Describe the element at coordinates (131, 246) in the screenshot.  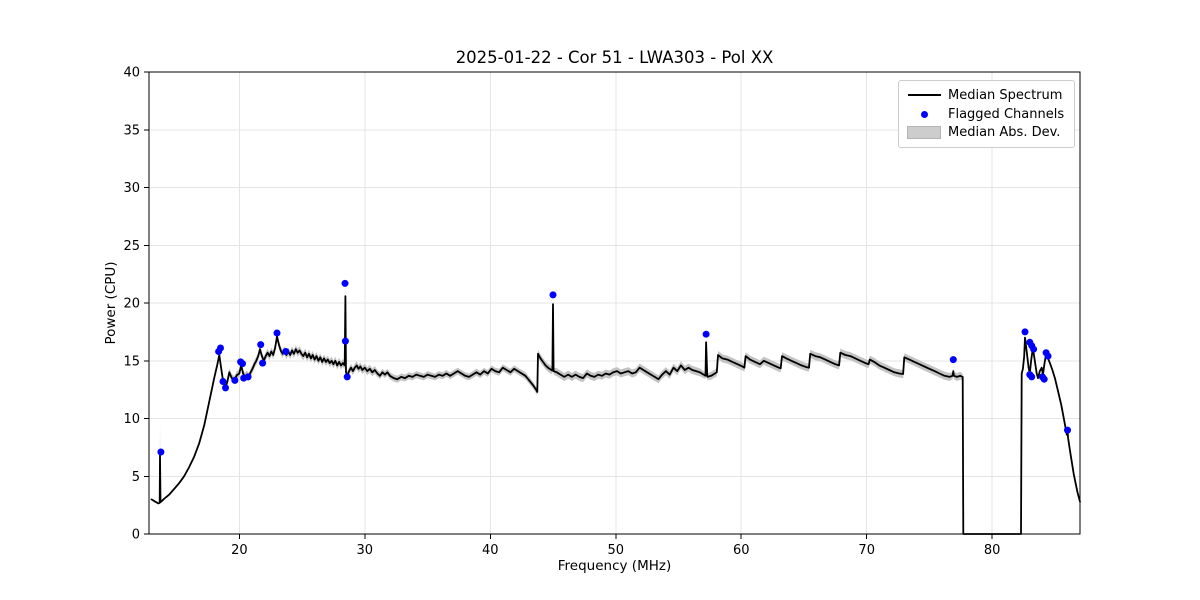
I see `y-tick-label: 25` at that location.